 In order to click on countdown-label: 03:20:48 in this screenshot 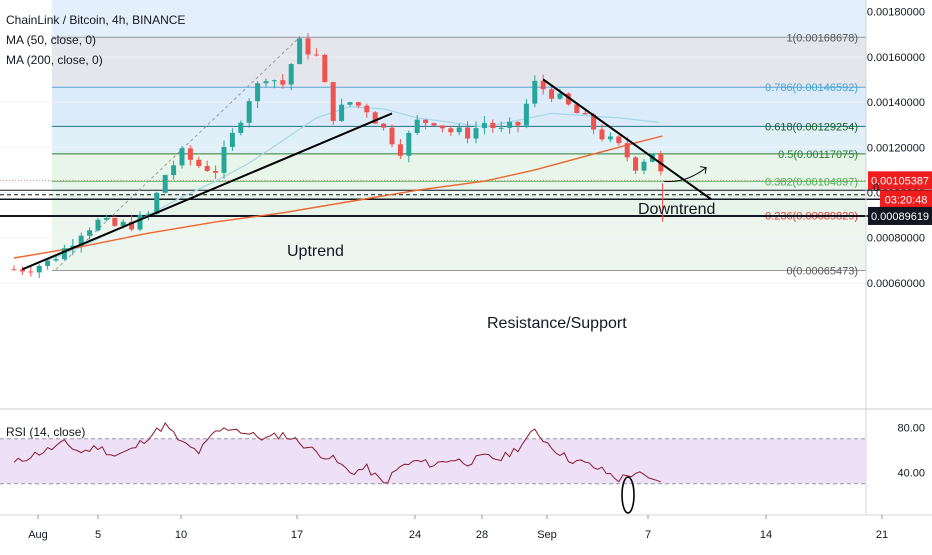, I will do `click(906, 200)`.